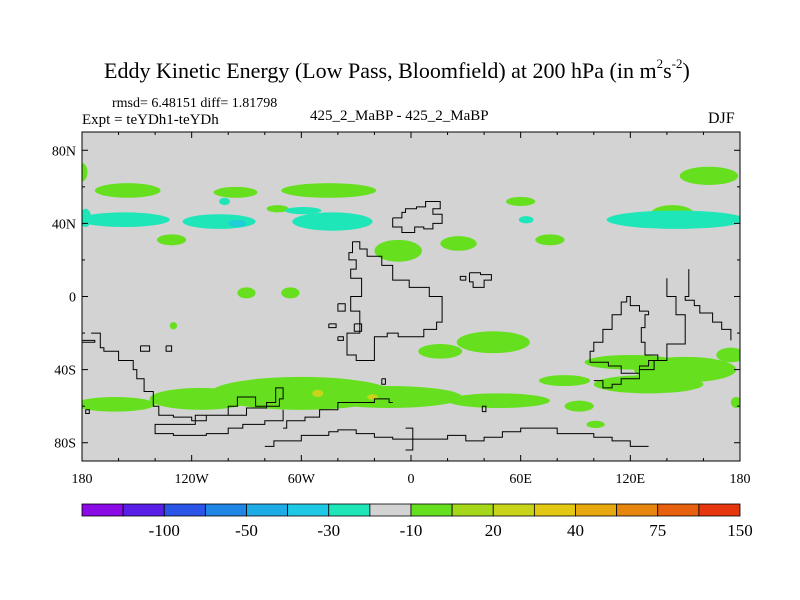  What do you see at coordinates (187, 384) in the screenshot?
I see `coastline-south-america` at bounding box center [187, 384].